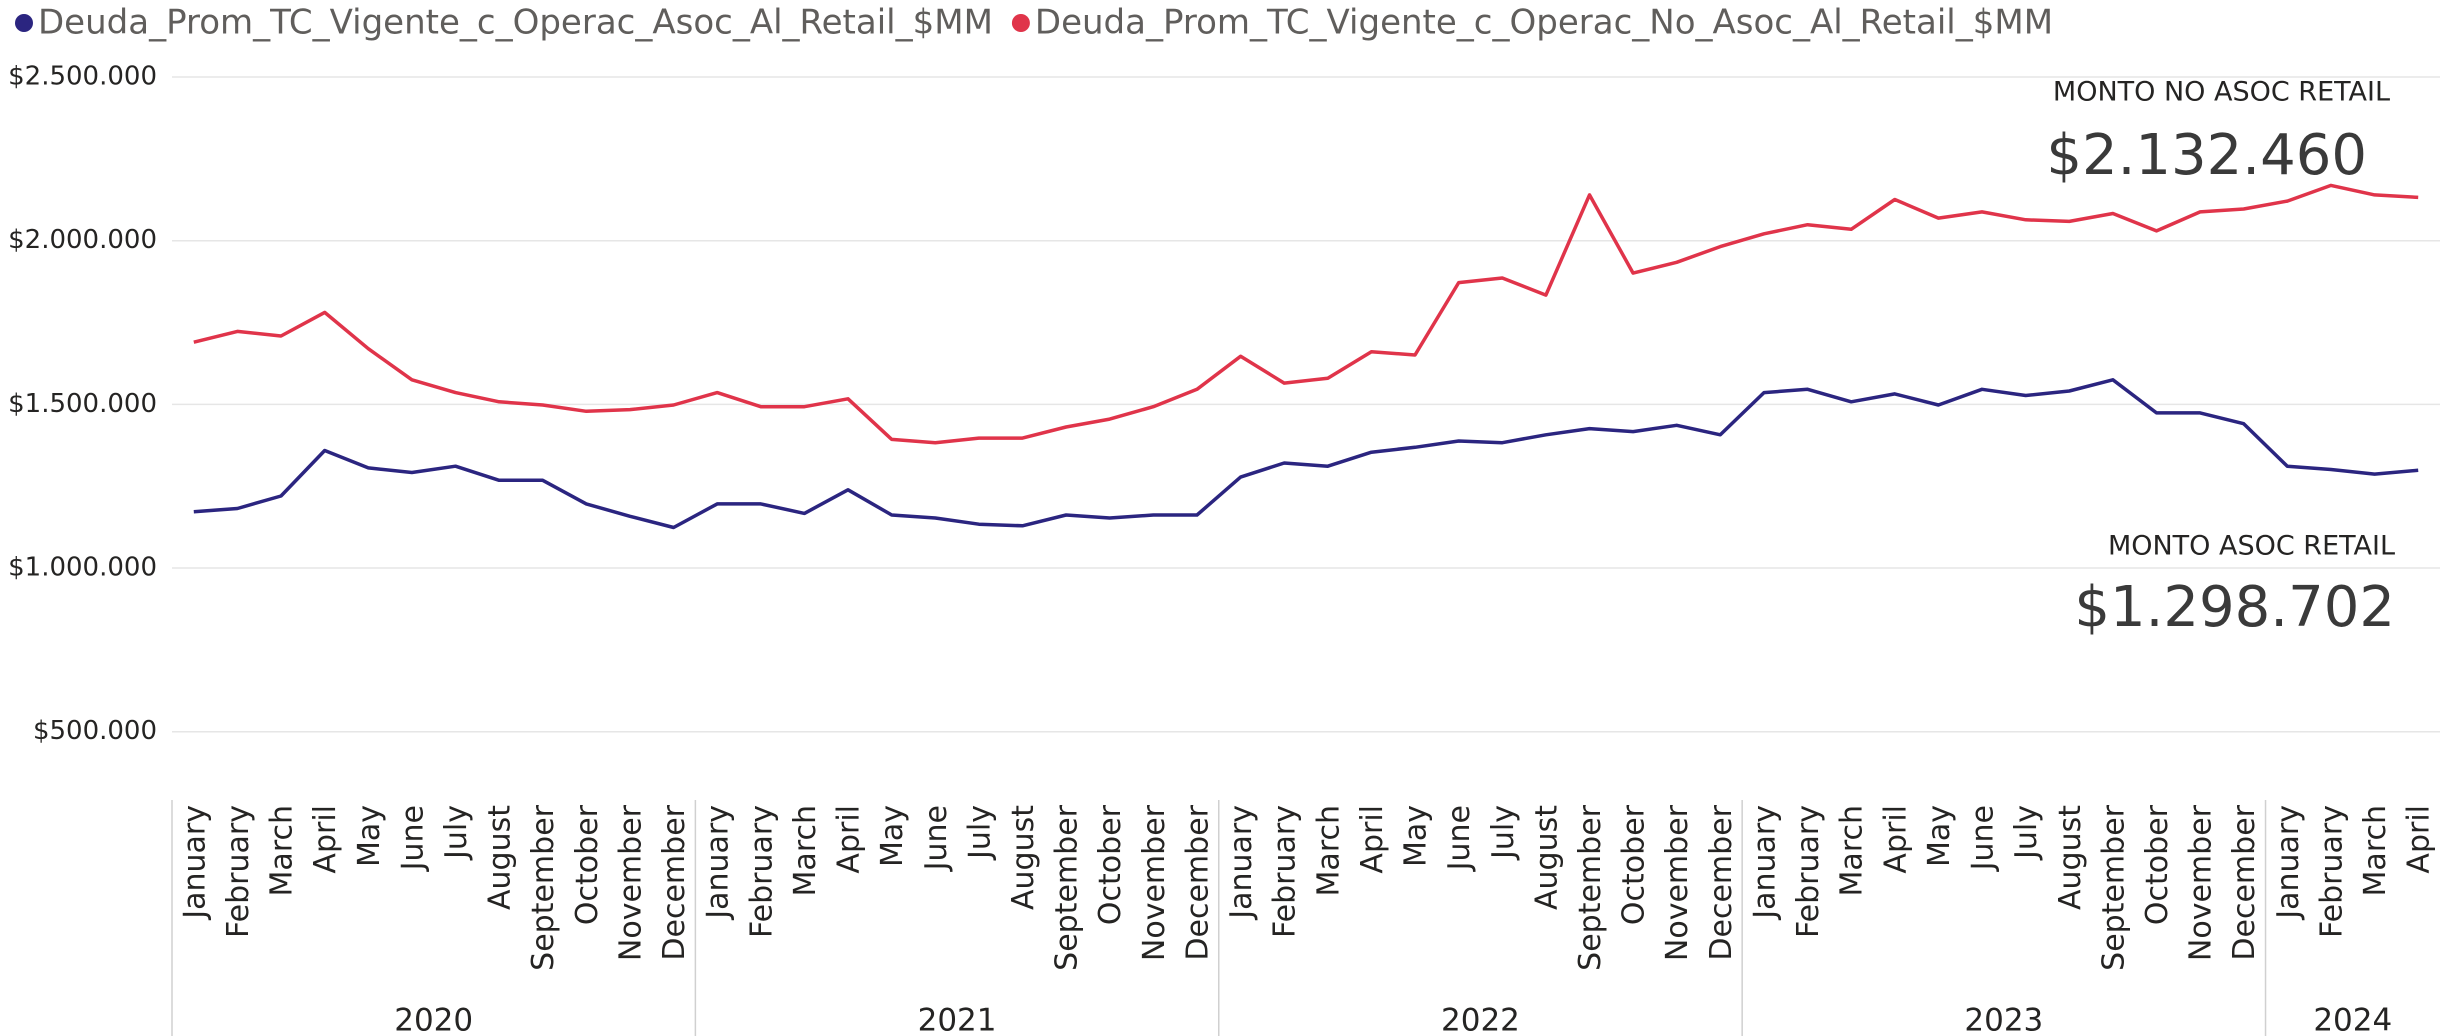 Image resolution: width=2450 pixels, height=1036 pixels. Describe the element at coordinates (2251, 546) in the screenshot. I see `card-label: MONTO ASOC RETAIL` at that location.